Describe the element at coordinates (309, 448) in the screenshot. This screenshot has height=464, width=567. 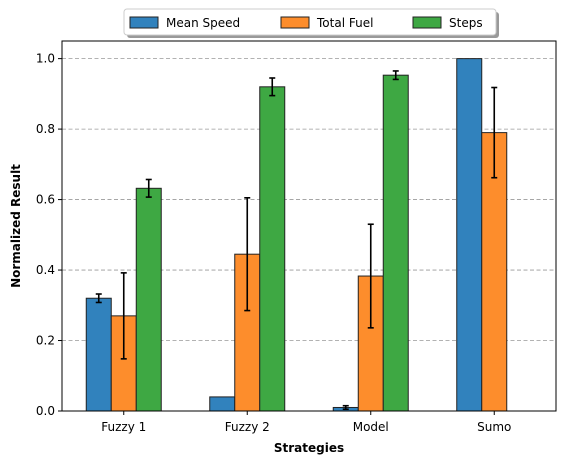
I see `x-axis-title: Strategies` at that location.